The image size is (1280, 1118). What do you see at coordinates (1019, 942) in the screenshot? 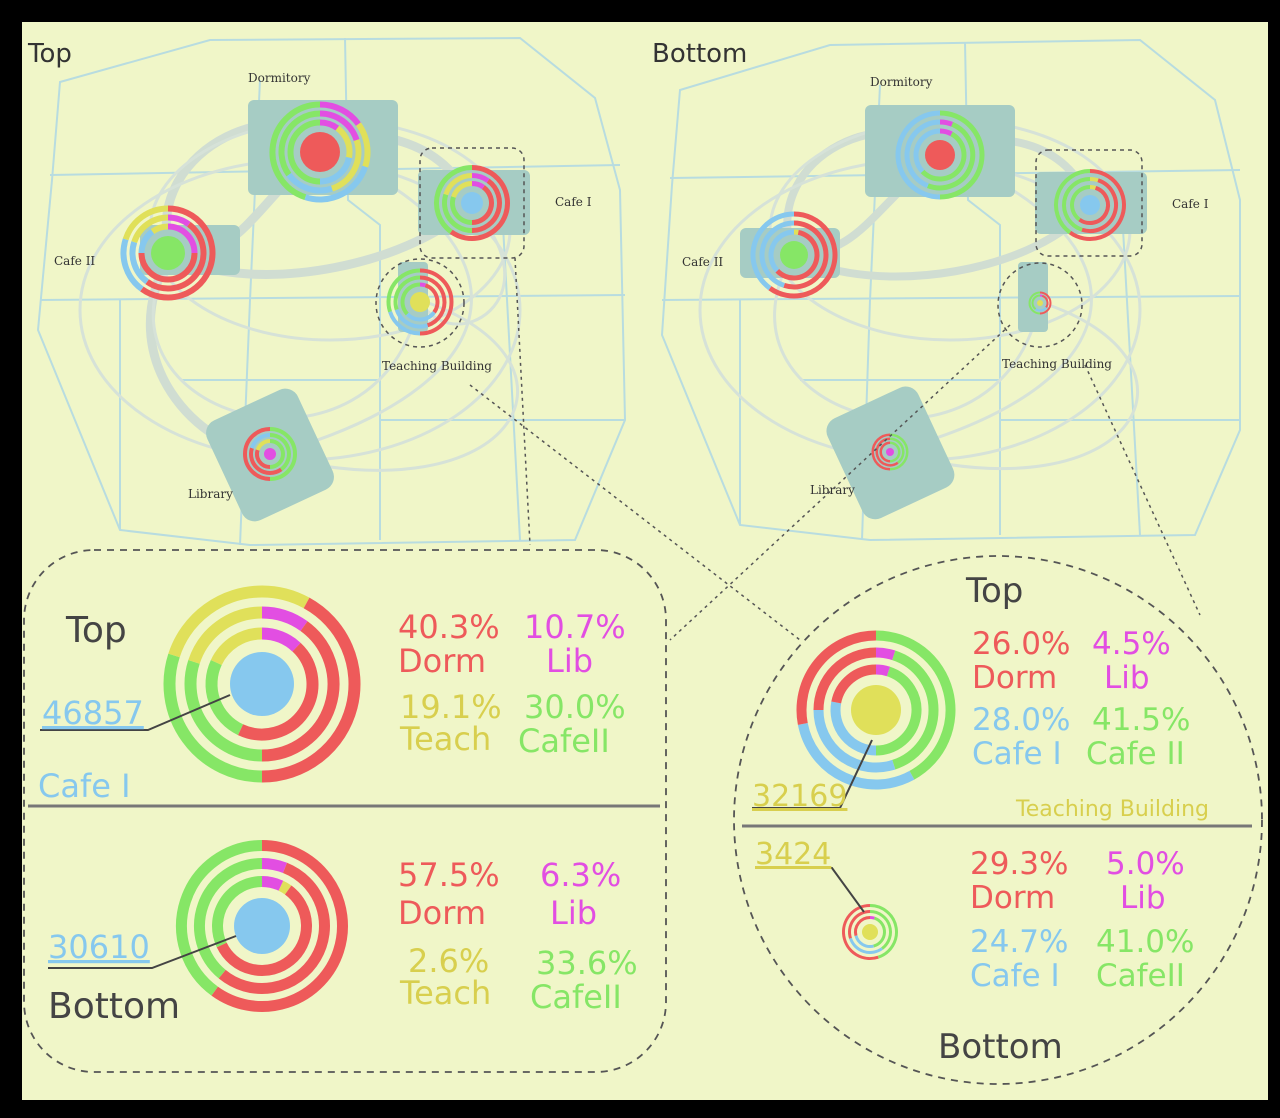
I see `stat-cafe1-pct: 24.7%` at bounding box center [1019, 942].